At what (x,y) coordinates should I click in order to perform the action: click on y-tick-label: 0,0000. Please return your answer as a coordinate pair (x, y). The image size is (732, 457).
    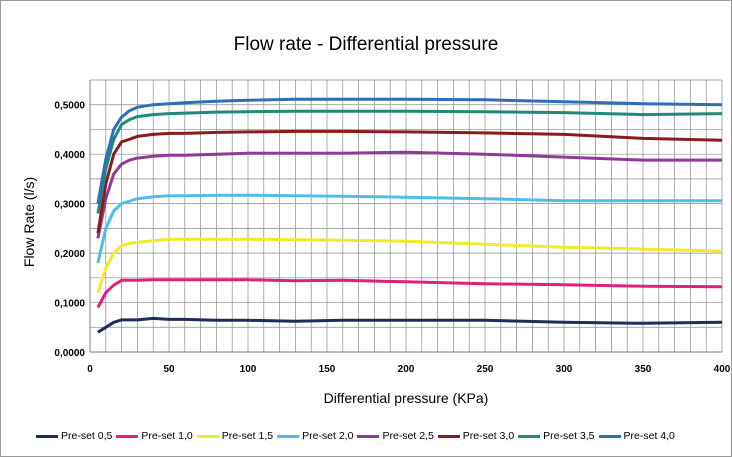
    Looking at the image, I should click on (69, 353).